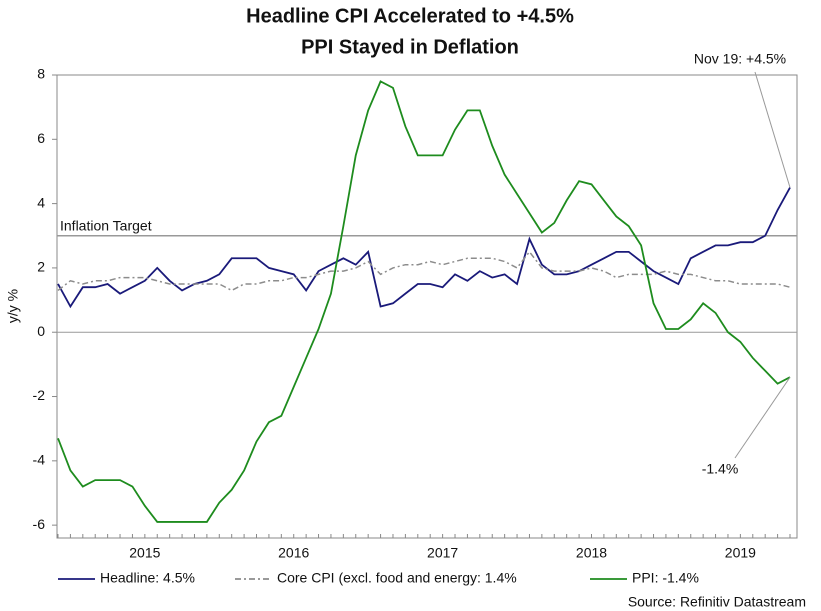  Describe the element at coordinates (720, 469) in the screenshot. I see `annotation: -1.4%` at that location.